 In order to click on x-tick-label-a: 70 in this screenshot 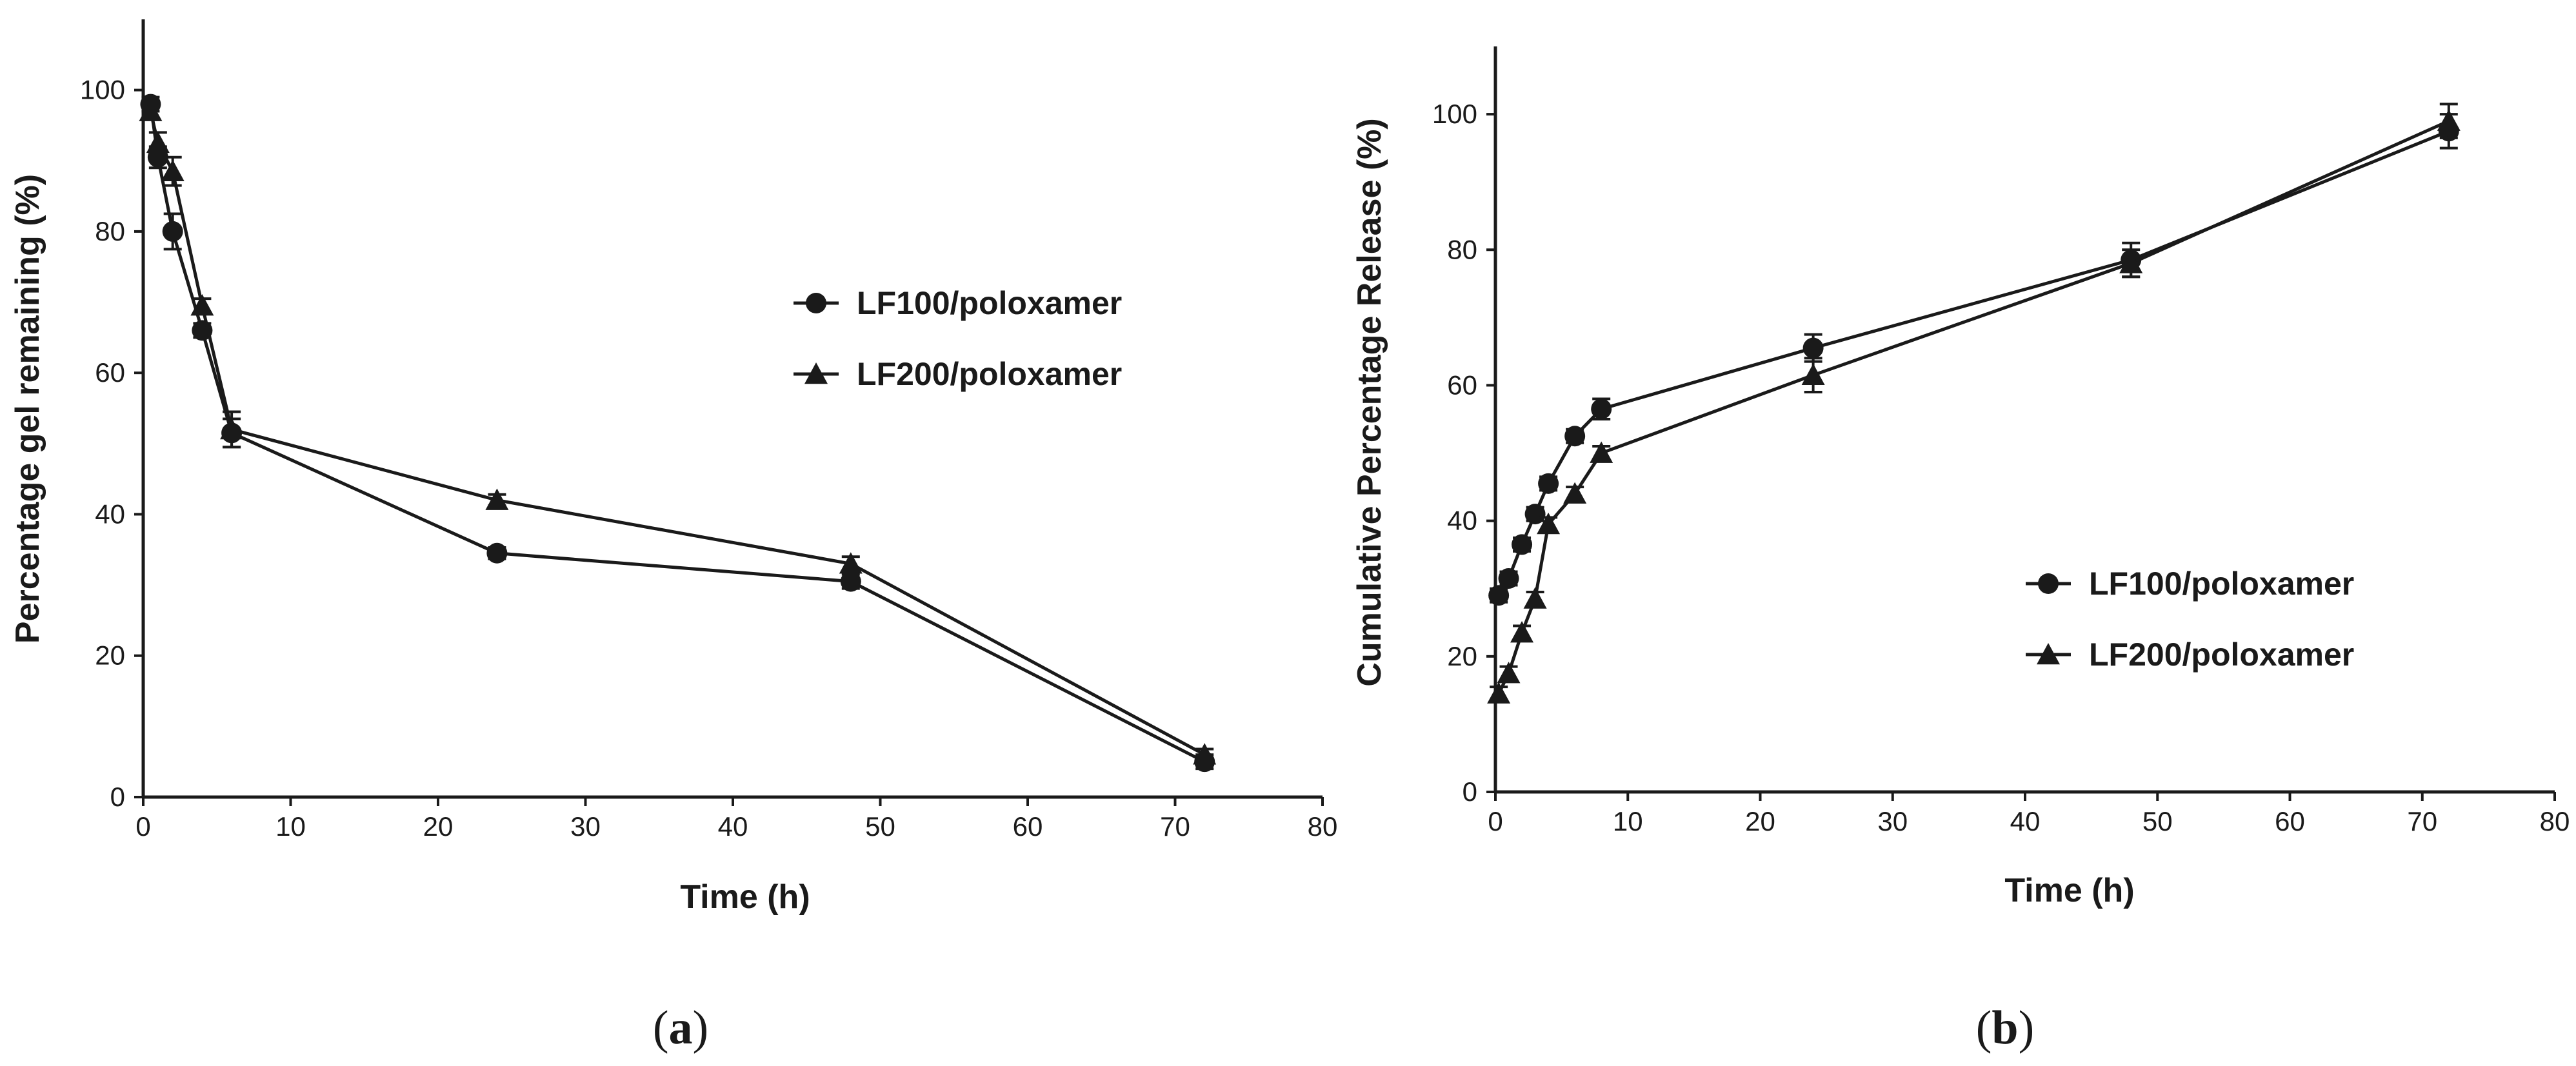, I will do `click(1175, 826)`.